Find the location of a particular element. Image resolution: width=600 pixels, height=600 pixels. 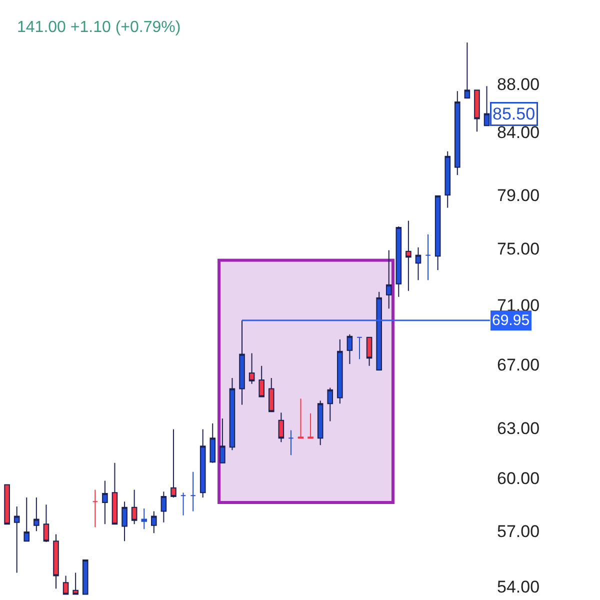

y-tick-label: 63.00 is located at coordinates (518, 428).